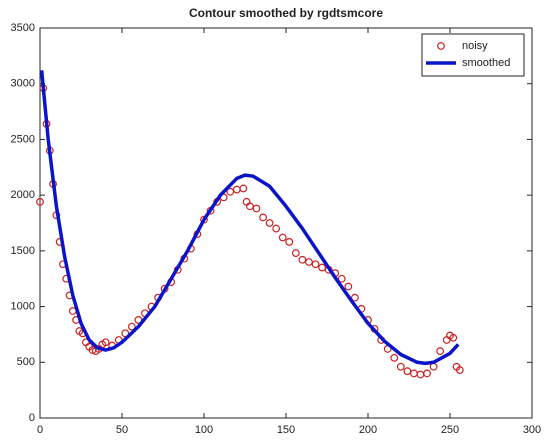 The width and height of the screenshot is (550, 442). I want to click on legend-label: noisy, so click(475, 46).